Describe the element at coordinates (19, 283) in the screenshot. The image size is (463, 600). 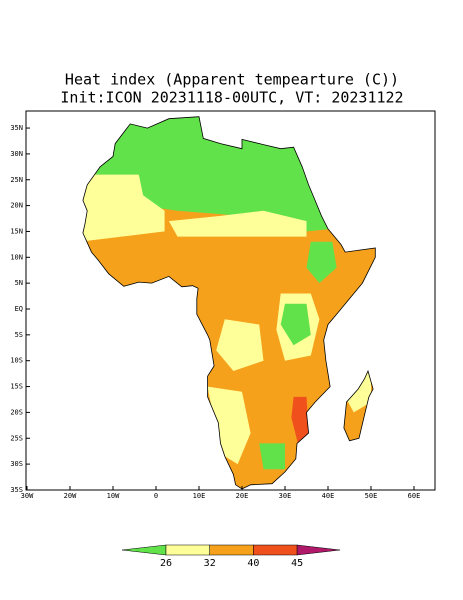
I see `lat-label: 5N` at that location.